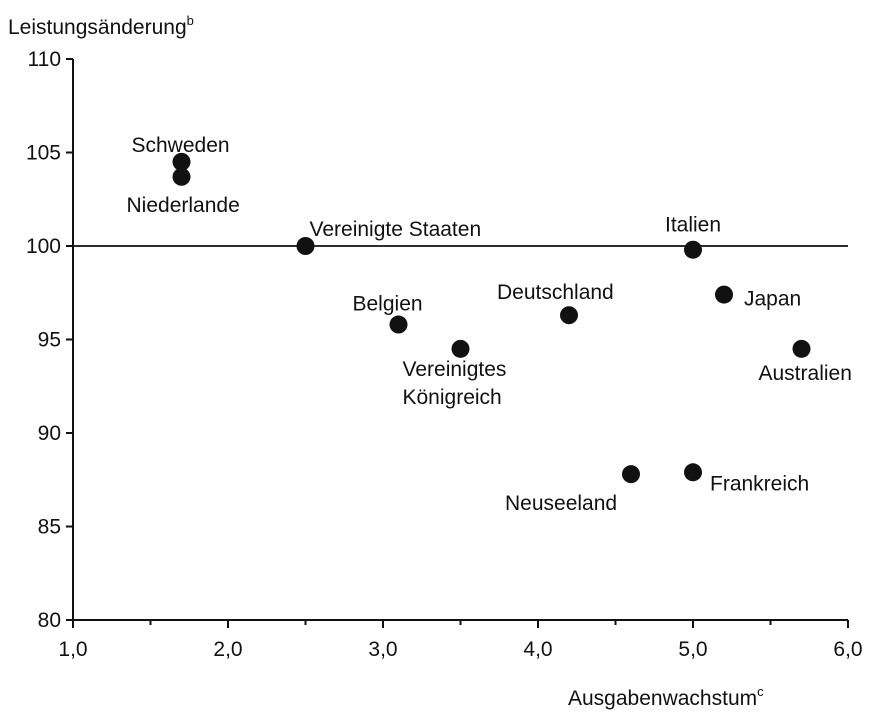 The width and height of the screenshot is (873, 716). Describe the element at coordinates (190, 20) in the screenshot. I see `y-axis-label-superscript: b` at that location.